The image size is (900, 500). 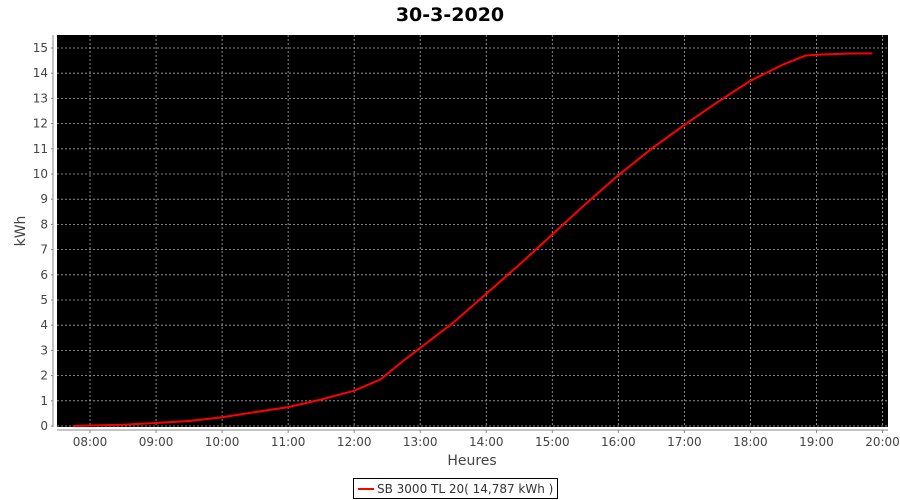 I want to click on x-tick-label: 17:00, so click(x=684, y=442).